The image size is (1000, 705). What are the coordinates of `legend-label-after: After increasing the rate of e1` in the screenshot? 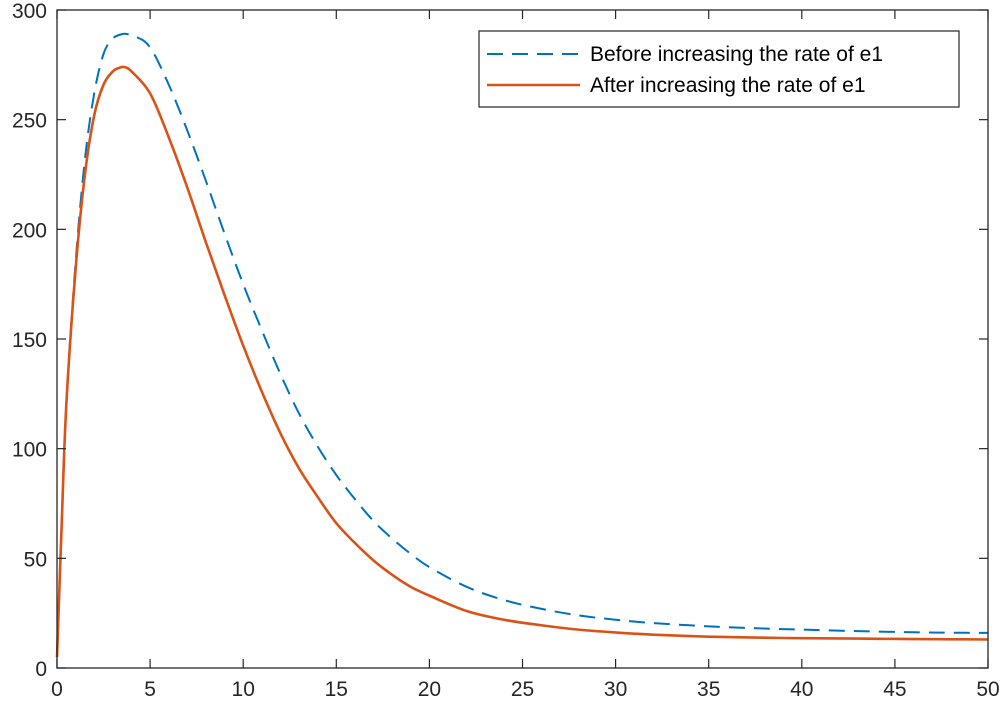 It's located at (728, 85).